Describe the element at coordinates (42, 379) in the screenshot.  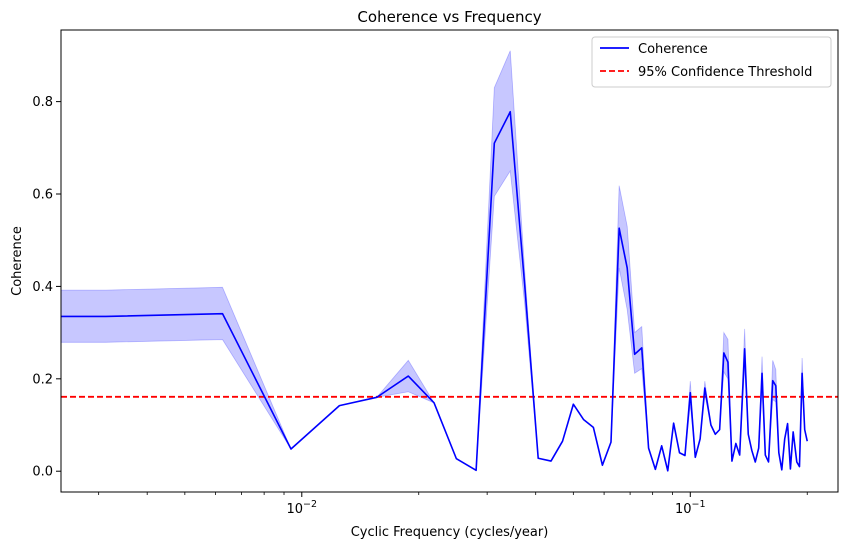
I see `y-tick-label: 0.2` at that location.